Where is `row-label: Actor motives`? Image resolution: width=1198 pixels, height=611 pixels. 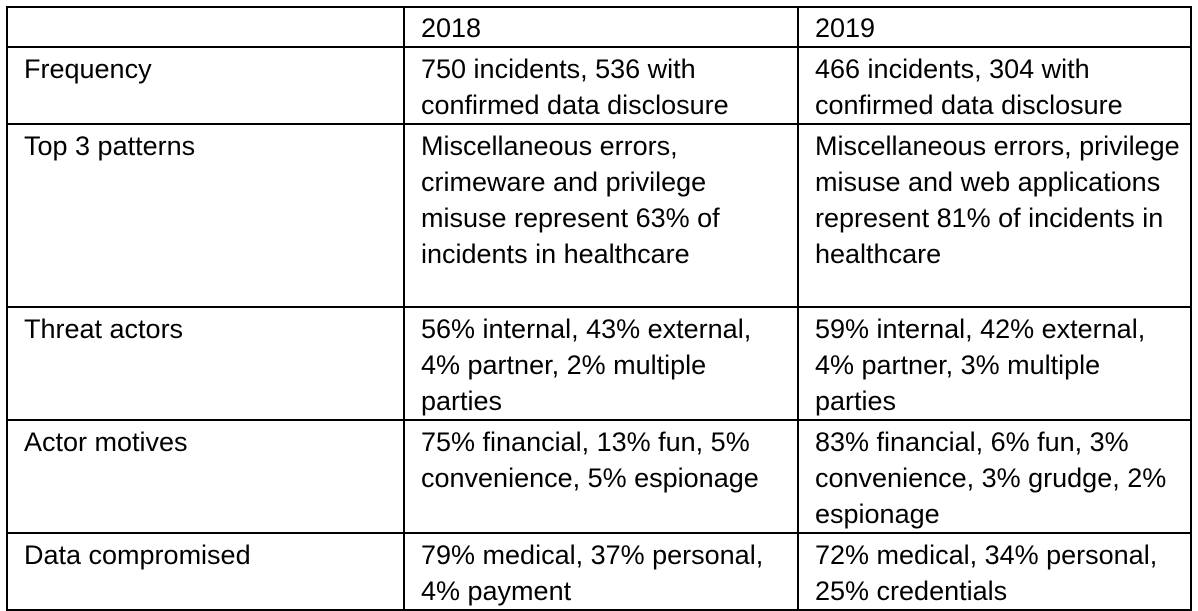
row-label: Actor motives is located at coordinates (205, 476).